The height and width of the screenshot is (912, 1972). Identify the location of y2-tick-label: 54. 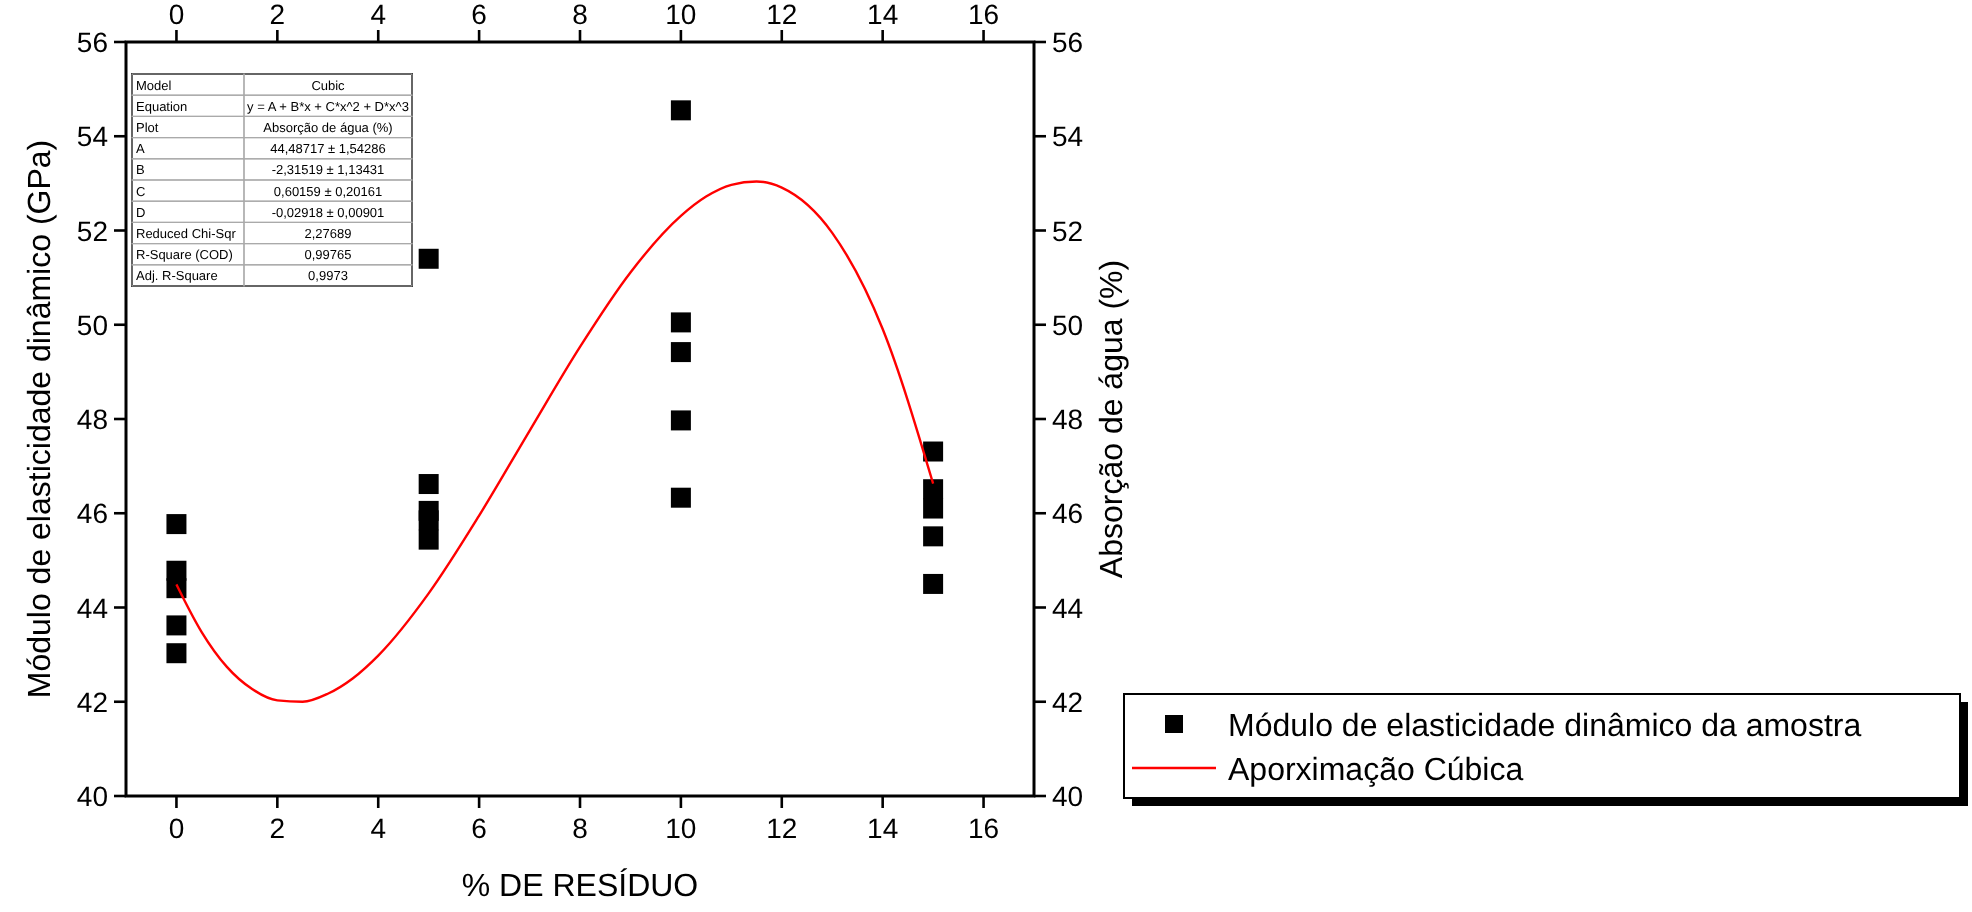
(1068, 136).